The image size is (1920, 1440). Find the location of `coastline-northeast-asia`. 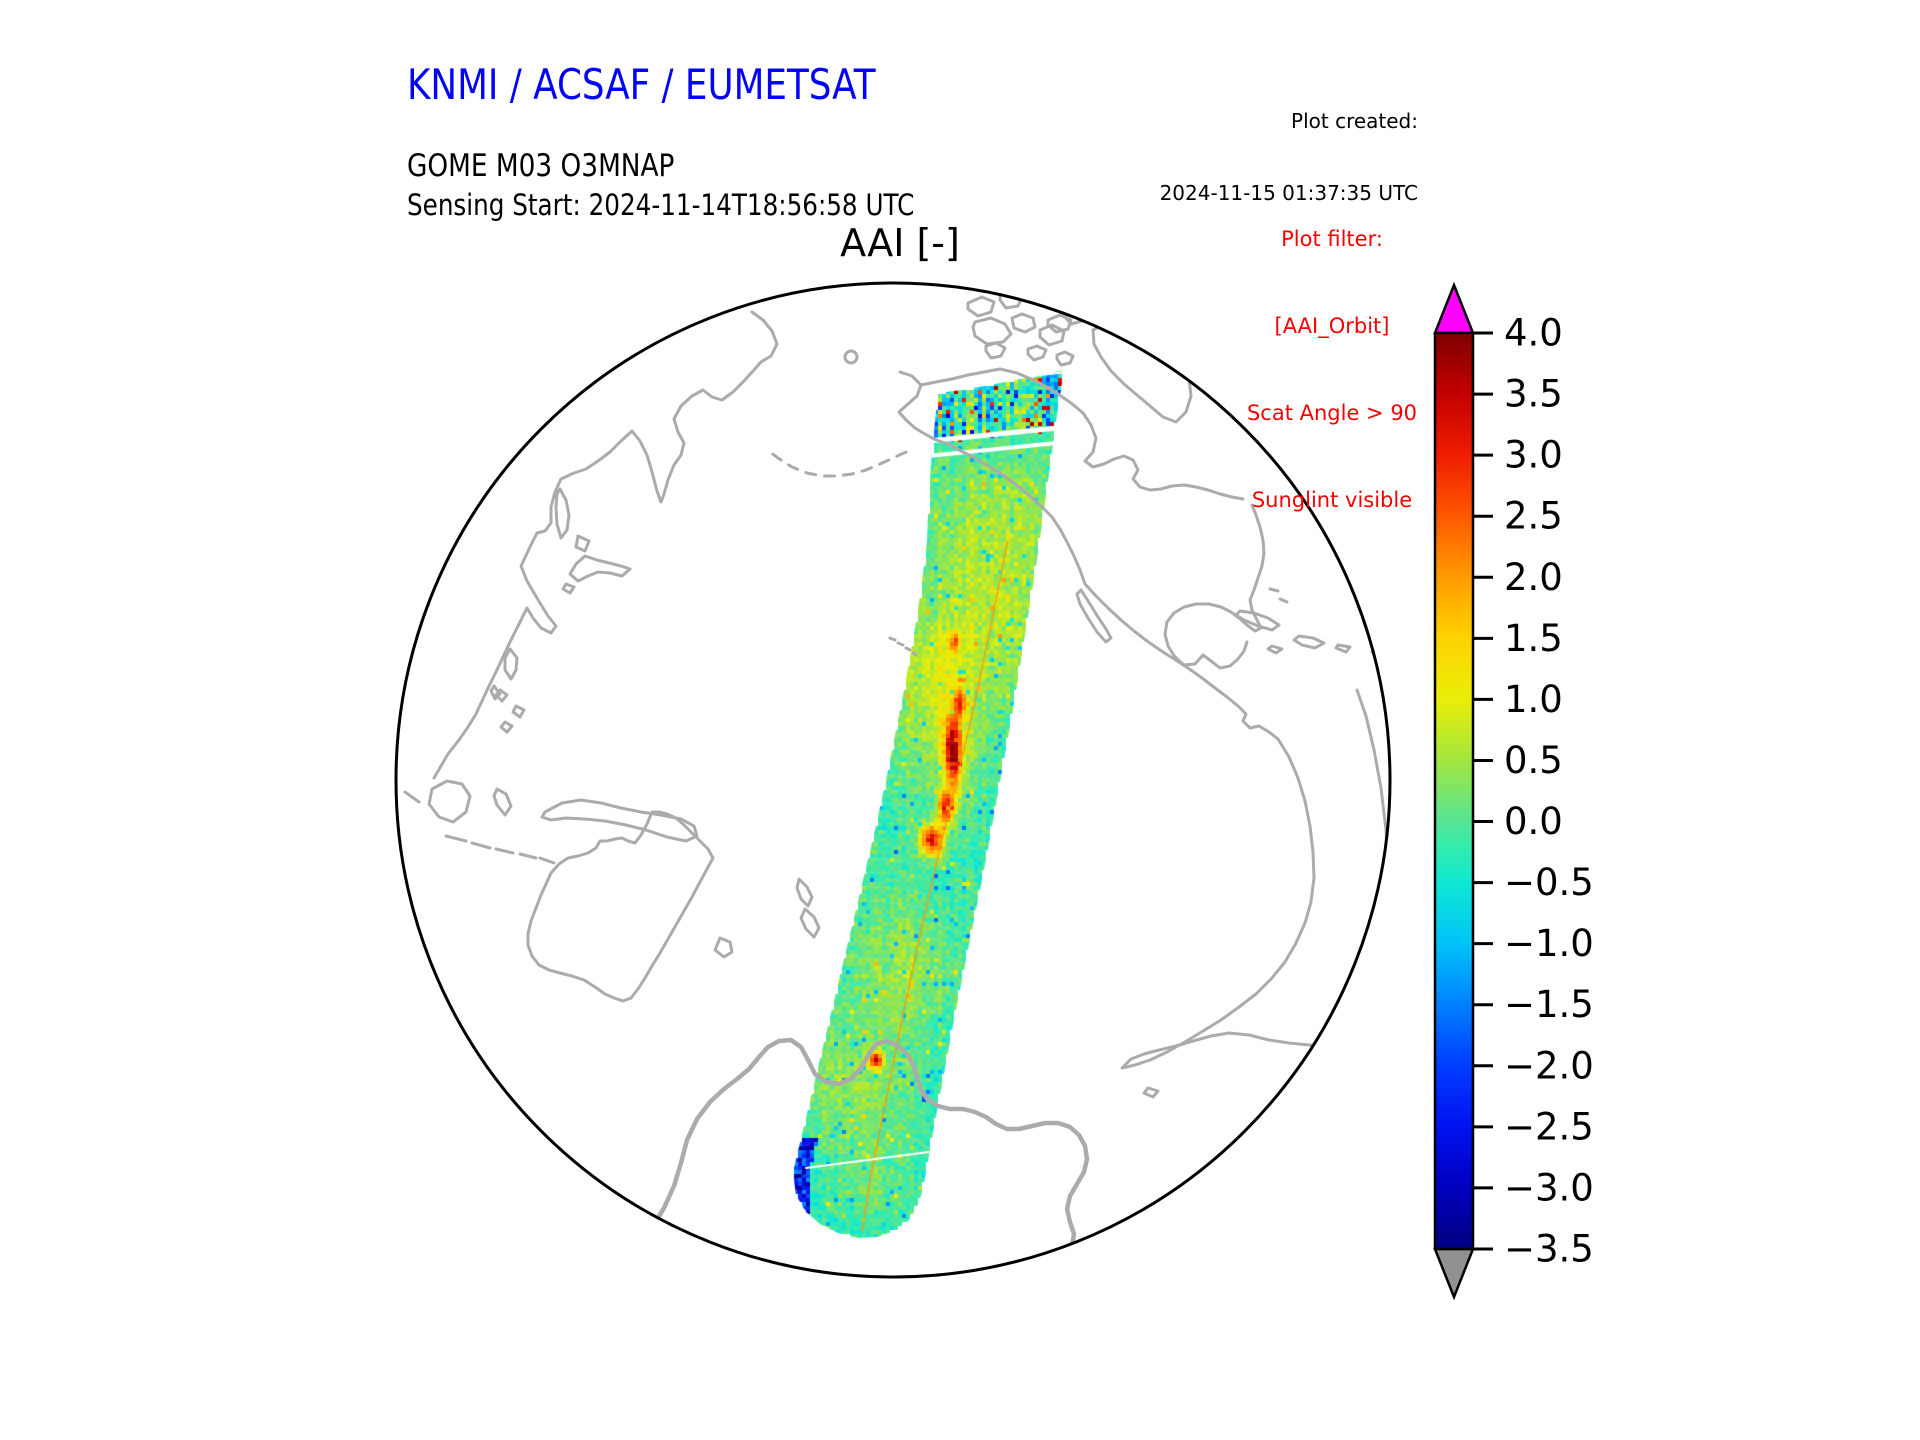

coastline-northeast-asia is located at coordinates (605, 545).